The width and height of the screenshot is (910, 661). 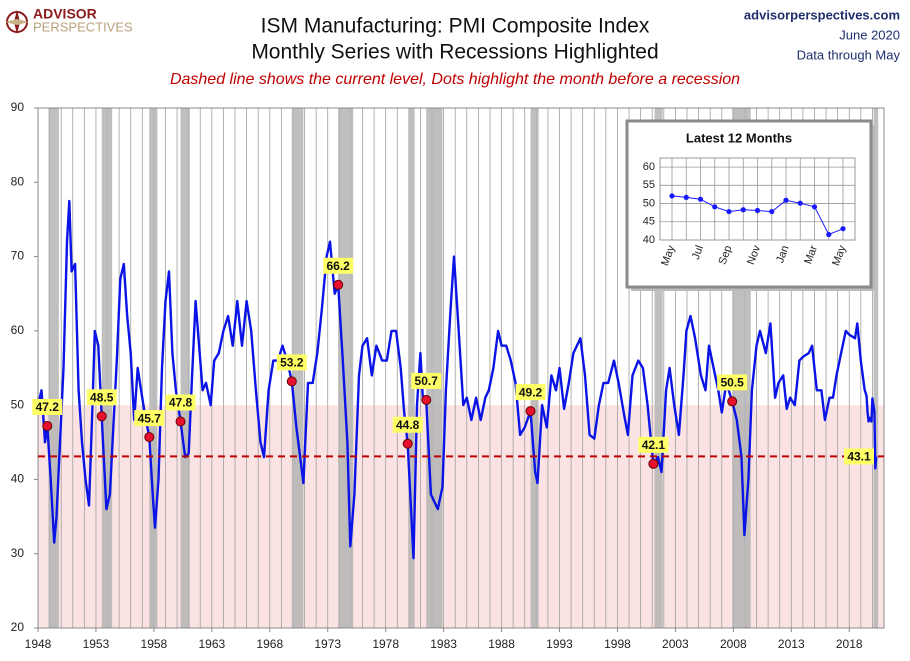 I want to click on recession-point-label: 66.2, so click(x=338, y=266).